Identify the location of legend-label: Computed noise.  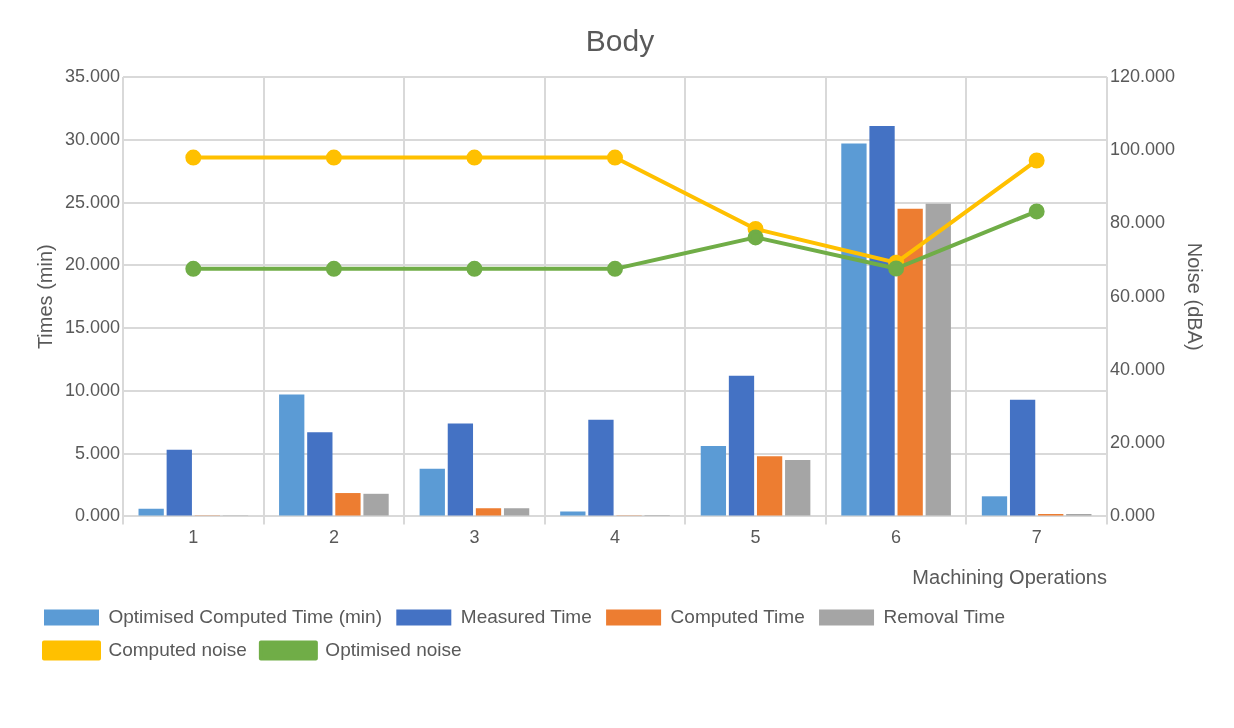
(177, 649).